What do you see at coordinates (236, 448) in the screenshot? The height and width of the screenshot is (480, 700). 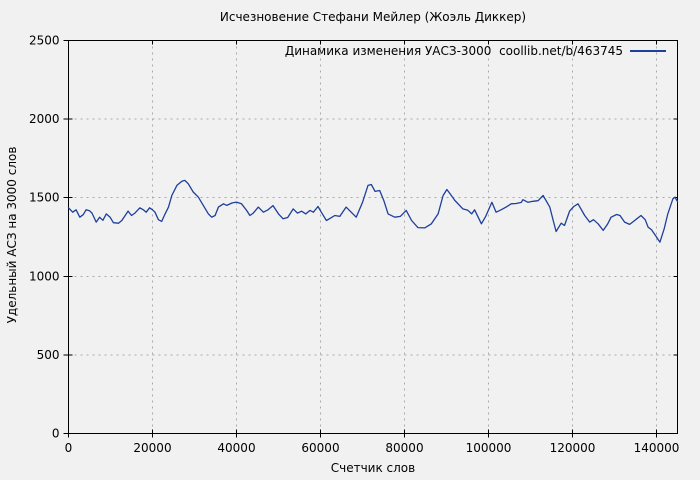 I see `x-tick-label: 40000` at bounding box center [236, 448].